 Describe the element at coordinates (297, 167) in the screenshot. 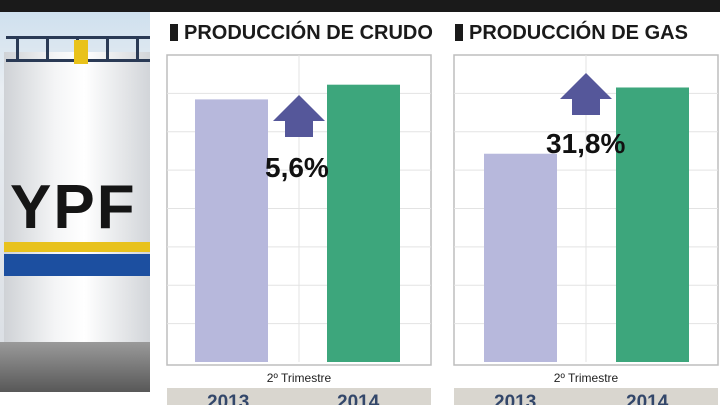

I see `crude-change-label: 5,6%` at that location.